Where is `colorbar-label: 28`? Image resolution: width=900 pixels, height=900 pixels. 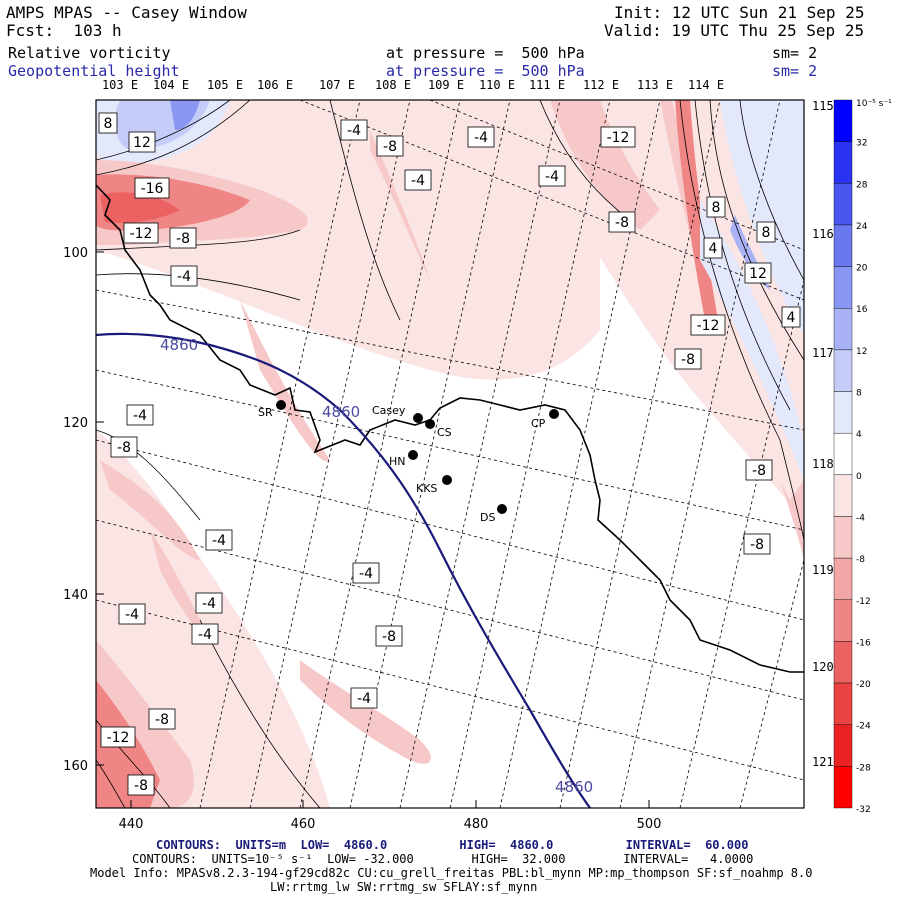 colorbar-label: 28 is located at coordinates (862, 185).